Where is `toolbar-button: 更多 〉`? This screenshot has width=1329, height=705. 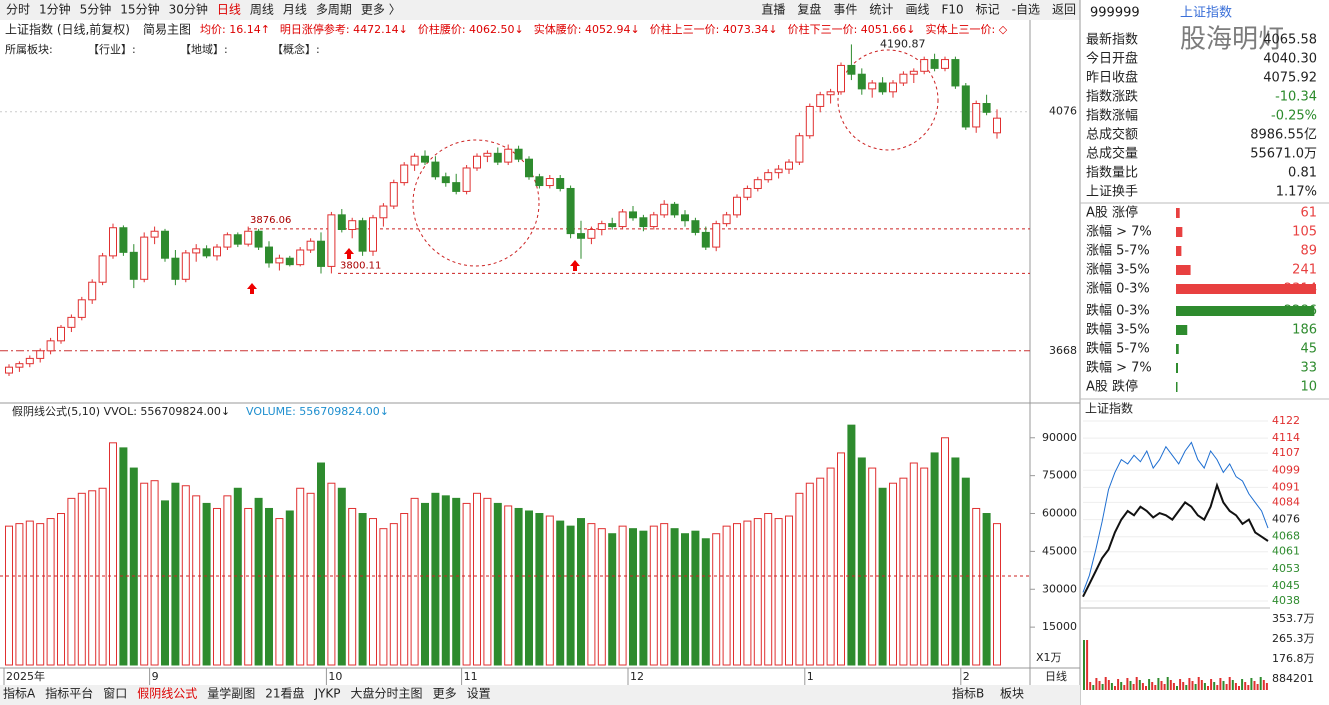 toolbar-button: 更多 〉 is located at coordinates (381, 10).